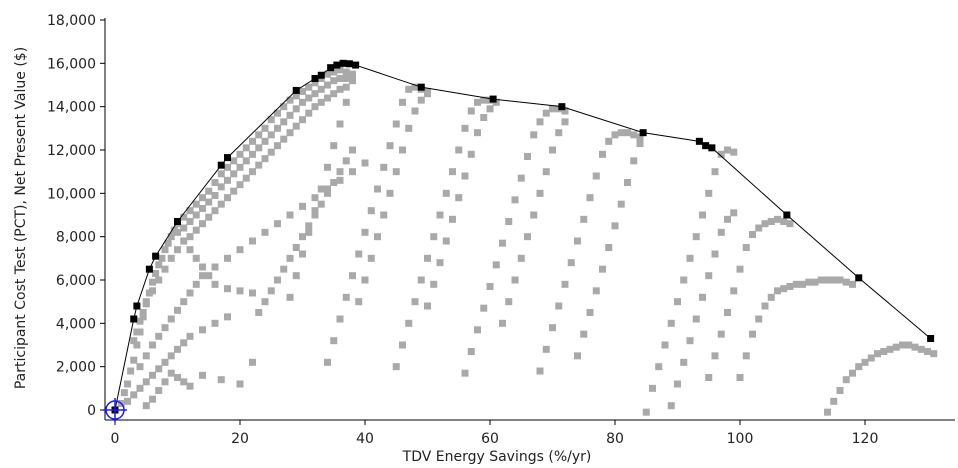 The image size is (958, 468). What do you see at coordinates (71, 108) in the screenshot?
I see `y-tick-label: 14,000` at bounding box center [71, 108].